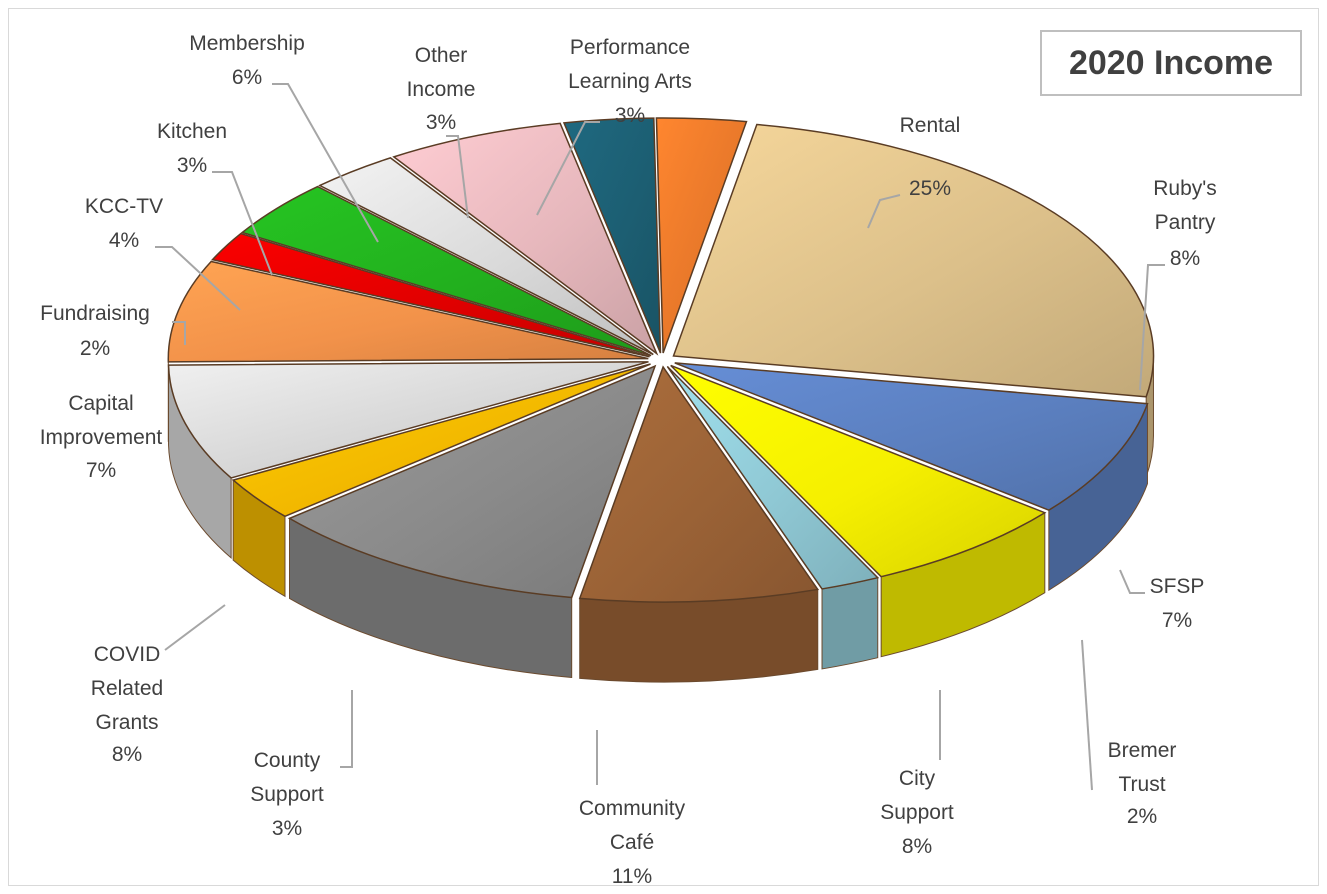  I want to click on label-community-cafe-line-1: Community, so click(632, 808).